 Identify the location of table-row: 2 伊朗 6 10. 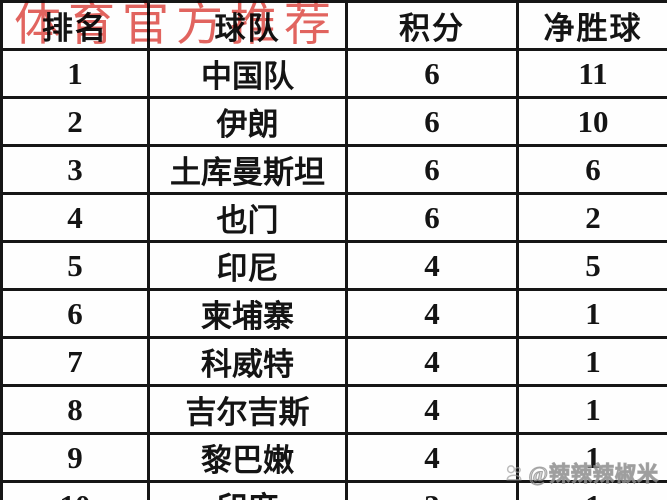
(333, 121).